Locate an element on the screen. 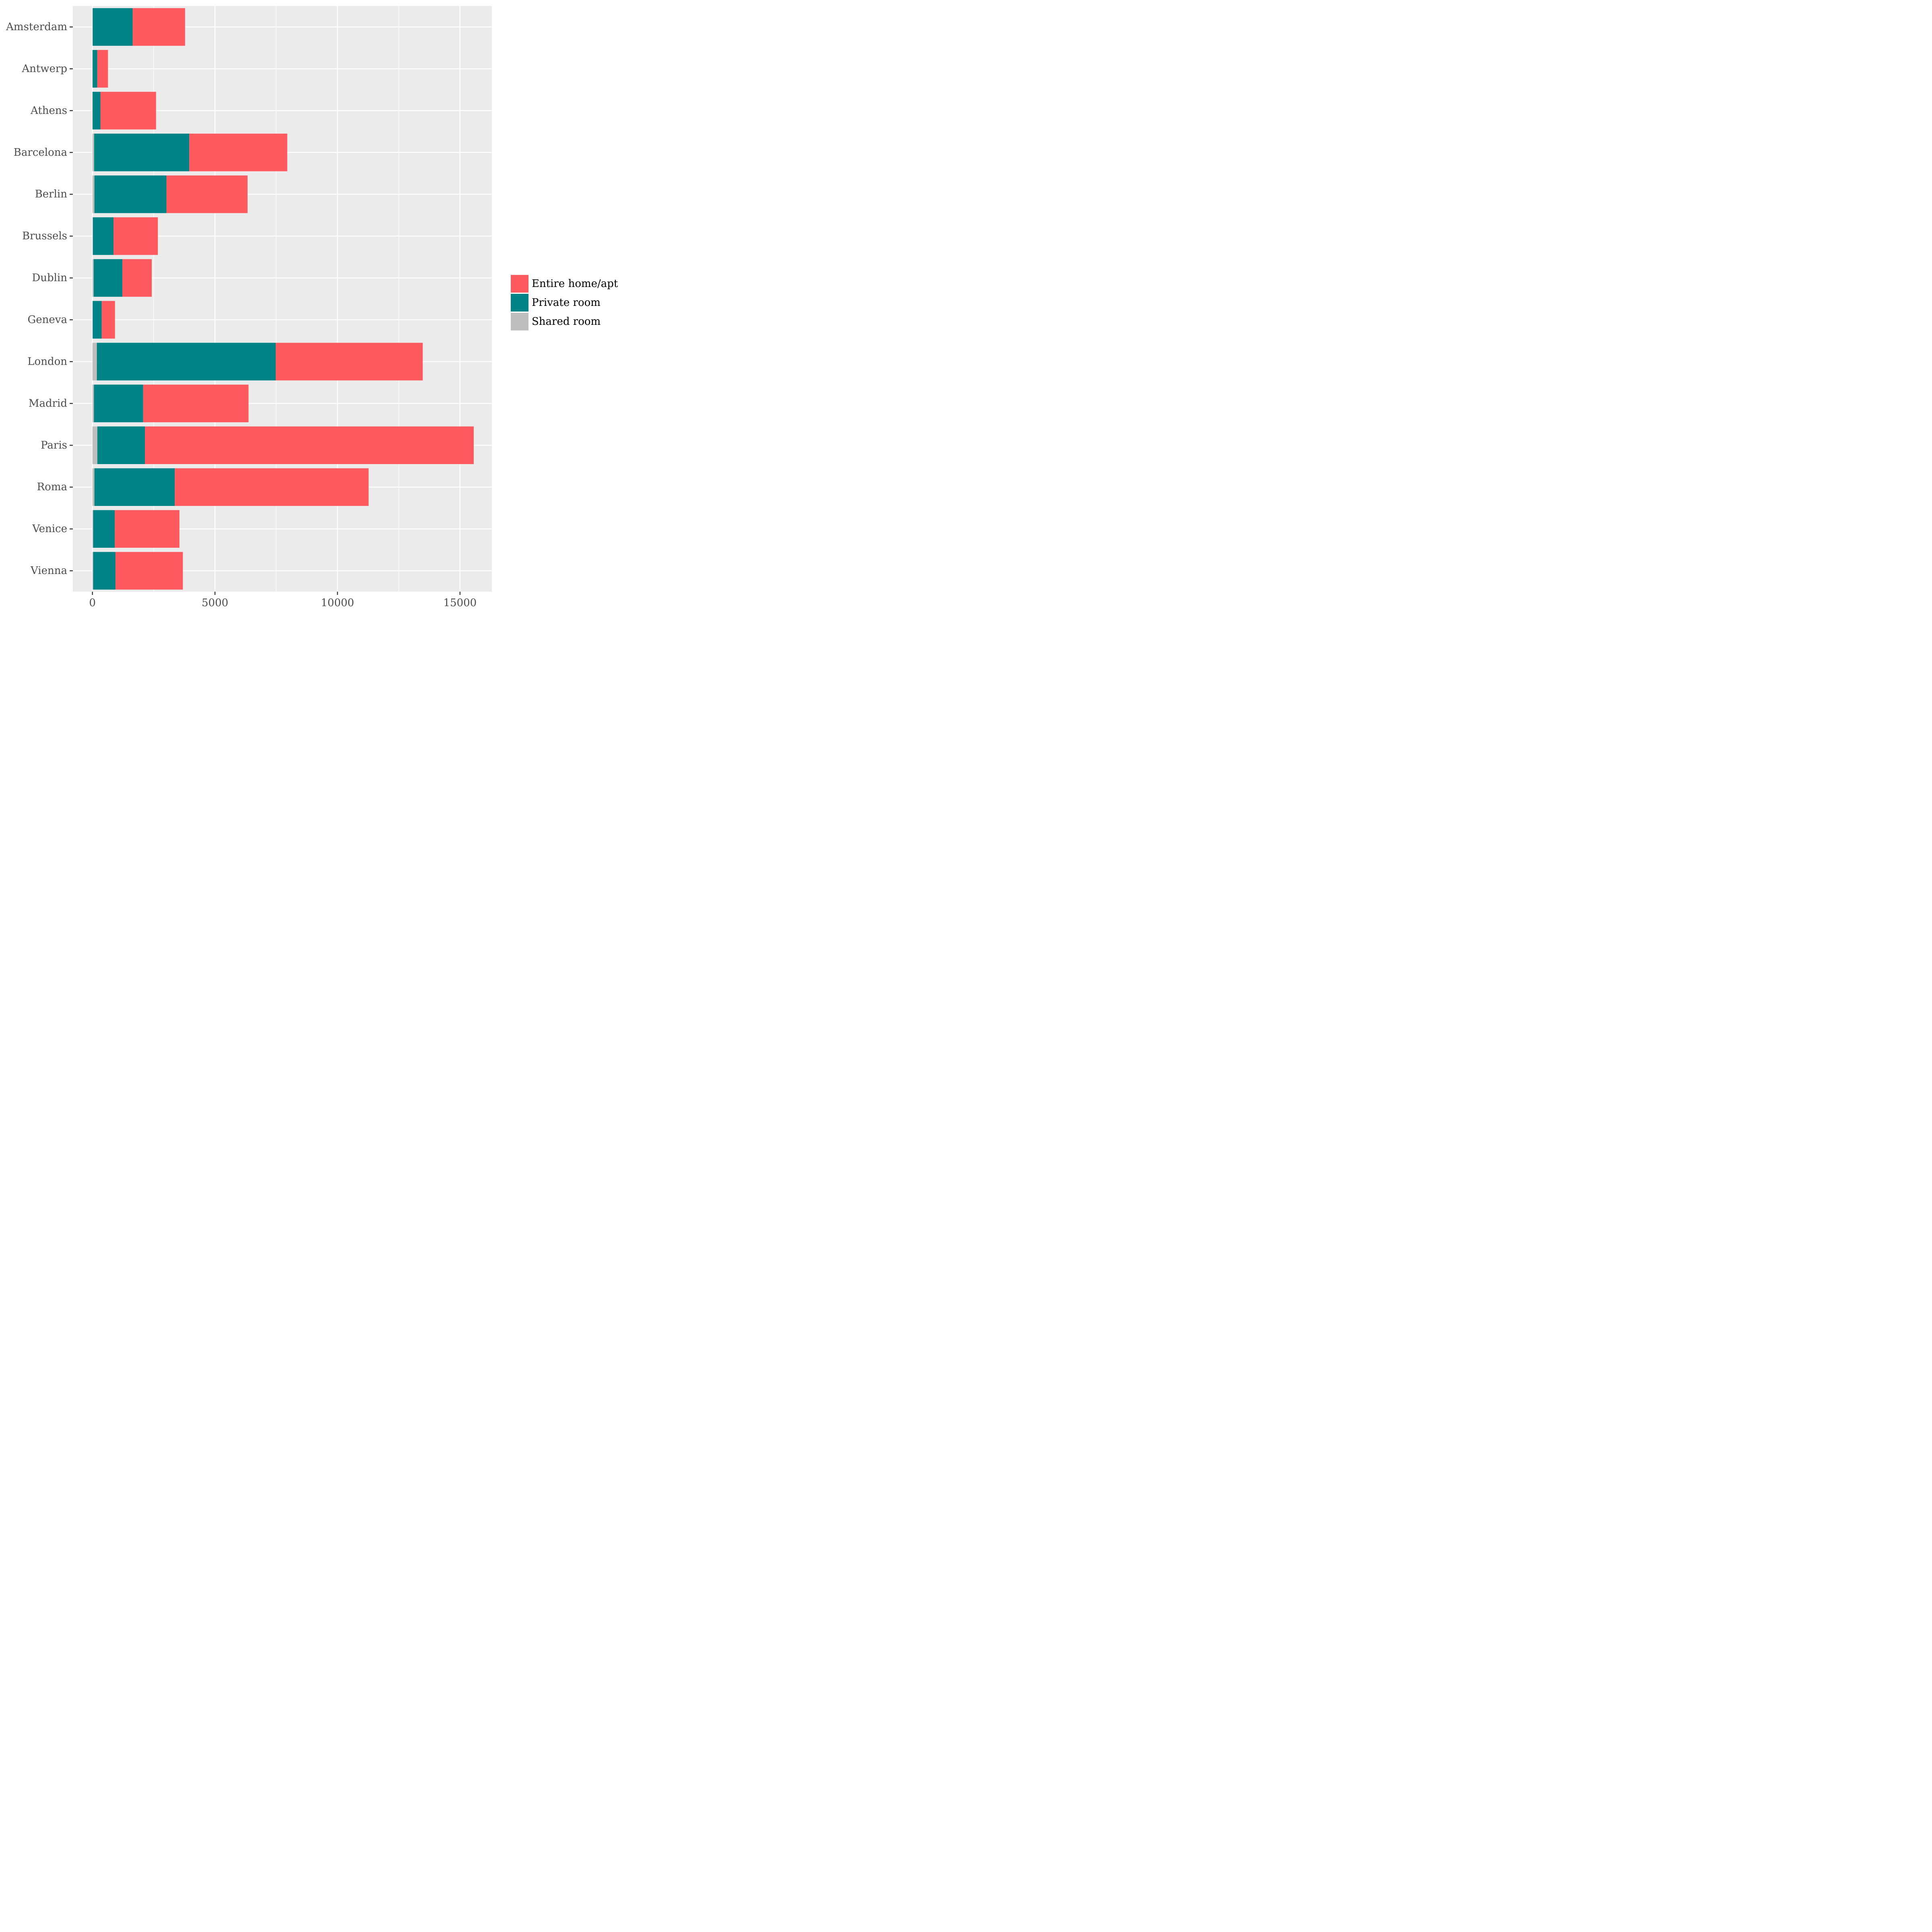  y-tick-label: Paris is located at coordinates (54, 445).